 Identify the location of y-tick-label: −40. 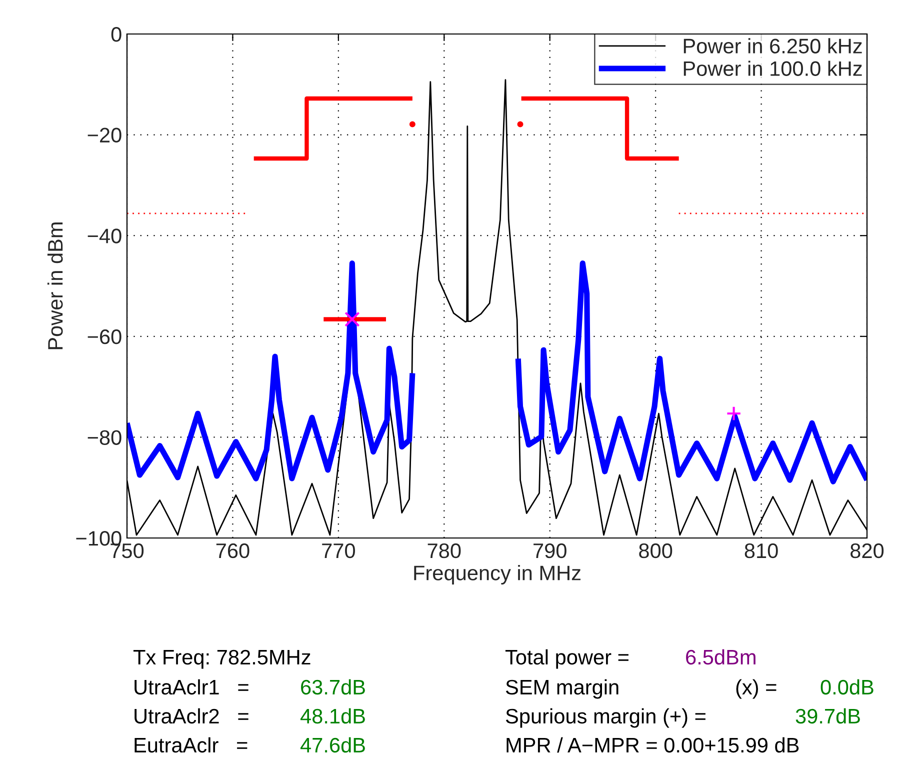
(105, 236).